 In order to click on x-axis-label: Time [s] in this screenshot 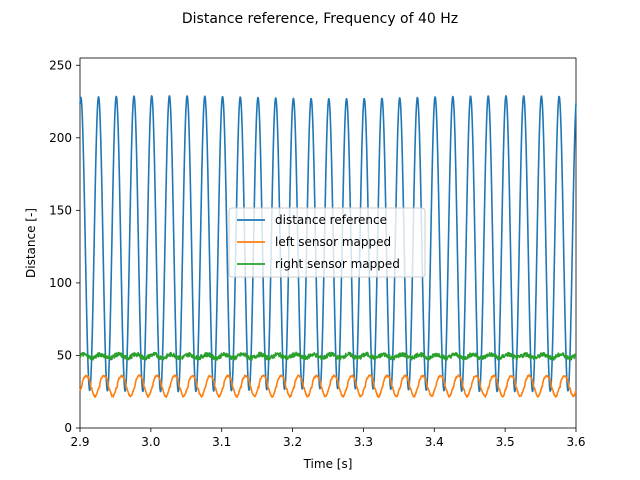, I will do `click(328, 464)`.